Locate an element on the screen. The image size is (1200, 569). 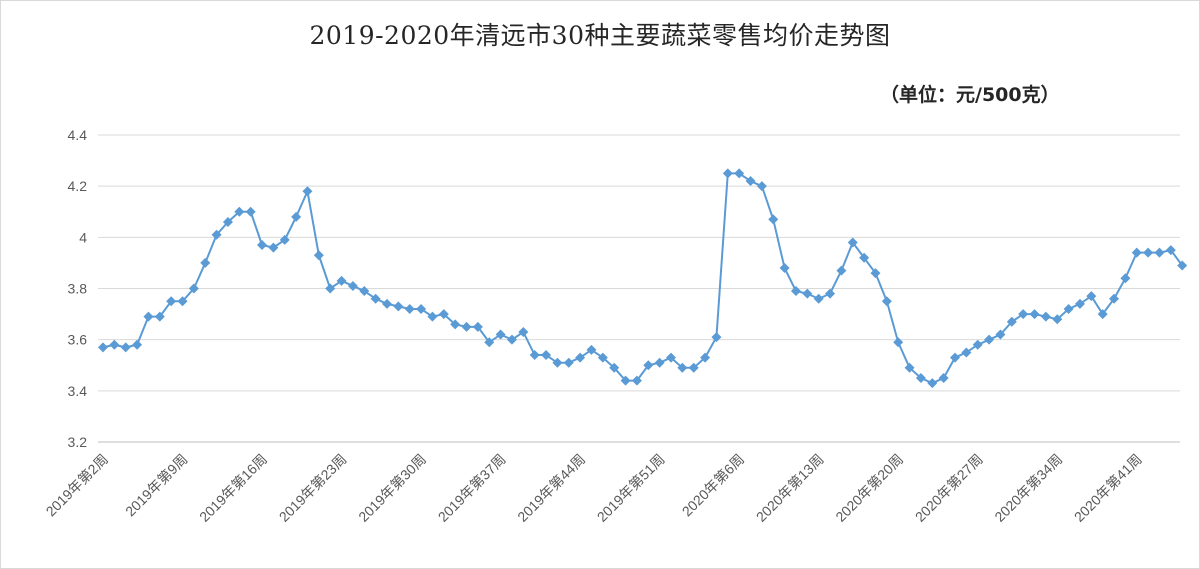
y-tick-label: 3.8 is located at coordinates (78, 289).